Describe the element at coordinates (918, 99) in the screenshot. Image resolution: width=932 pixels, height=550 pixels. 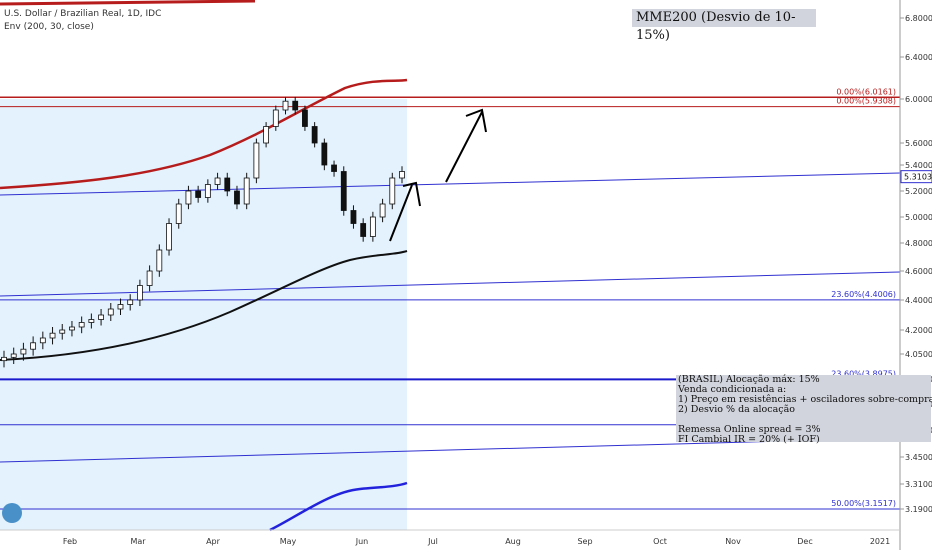
I see `y-tick-label: 6.0000` at that location.